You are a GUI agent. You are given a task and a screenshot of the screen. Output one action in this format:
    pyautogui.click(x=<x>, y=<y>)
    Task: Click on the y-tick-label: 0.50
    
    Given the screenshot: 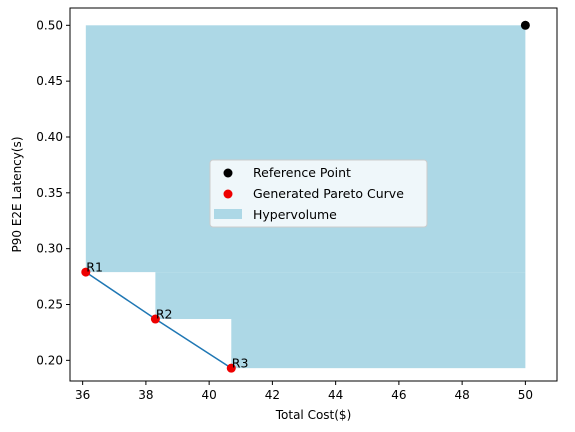 What is the action you would take?
    pyautogui.click(x=49, y=25)
    